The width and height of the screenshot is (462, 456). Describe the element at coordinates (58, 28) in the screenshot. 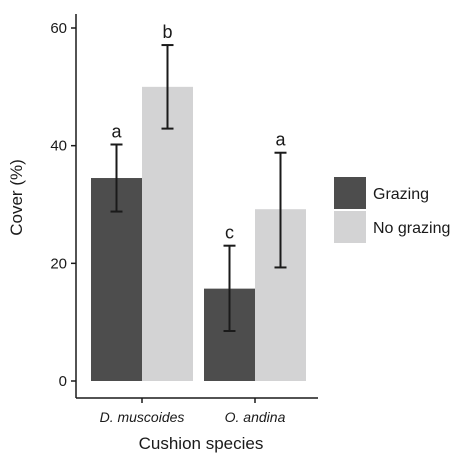

I see `y-tick-label: 60` at that location.